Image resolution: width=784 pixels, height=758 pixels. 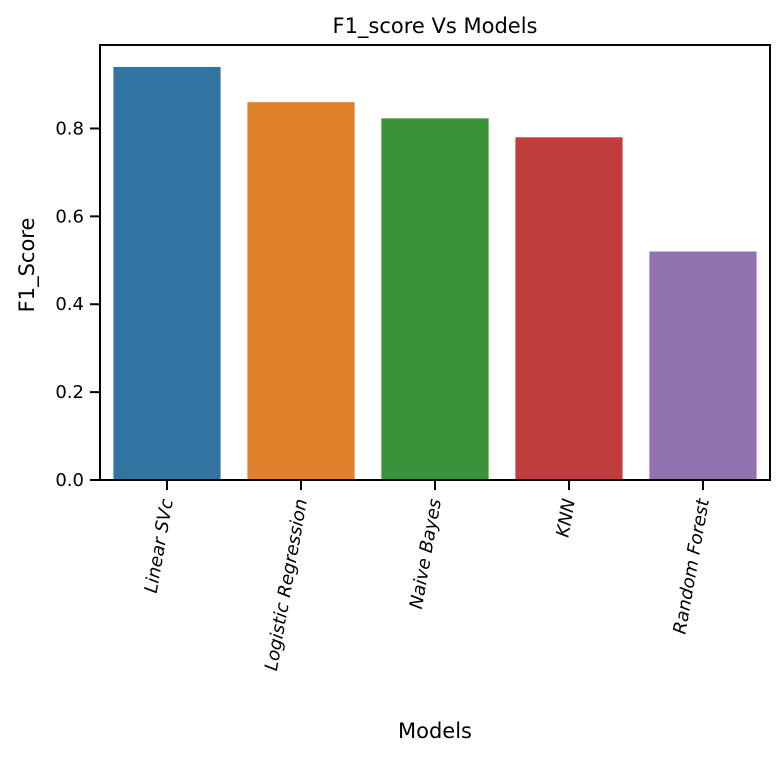 What do you see at coordinates (27, 265) in the screenshot?
I see `y-axis-title: F1_Score` at bounding box center [27, 265].